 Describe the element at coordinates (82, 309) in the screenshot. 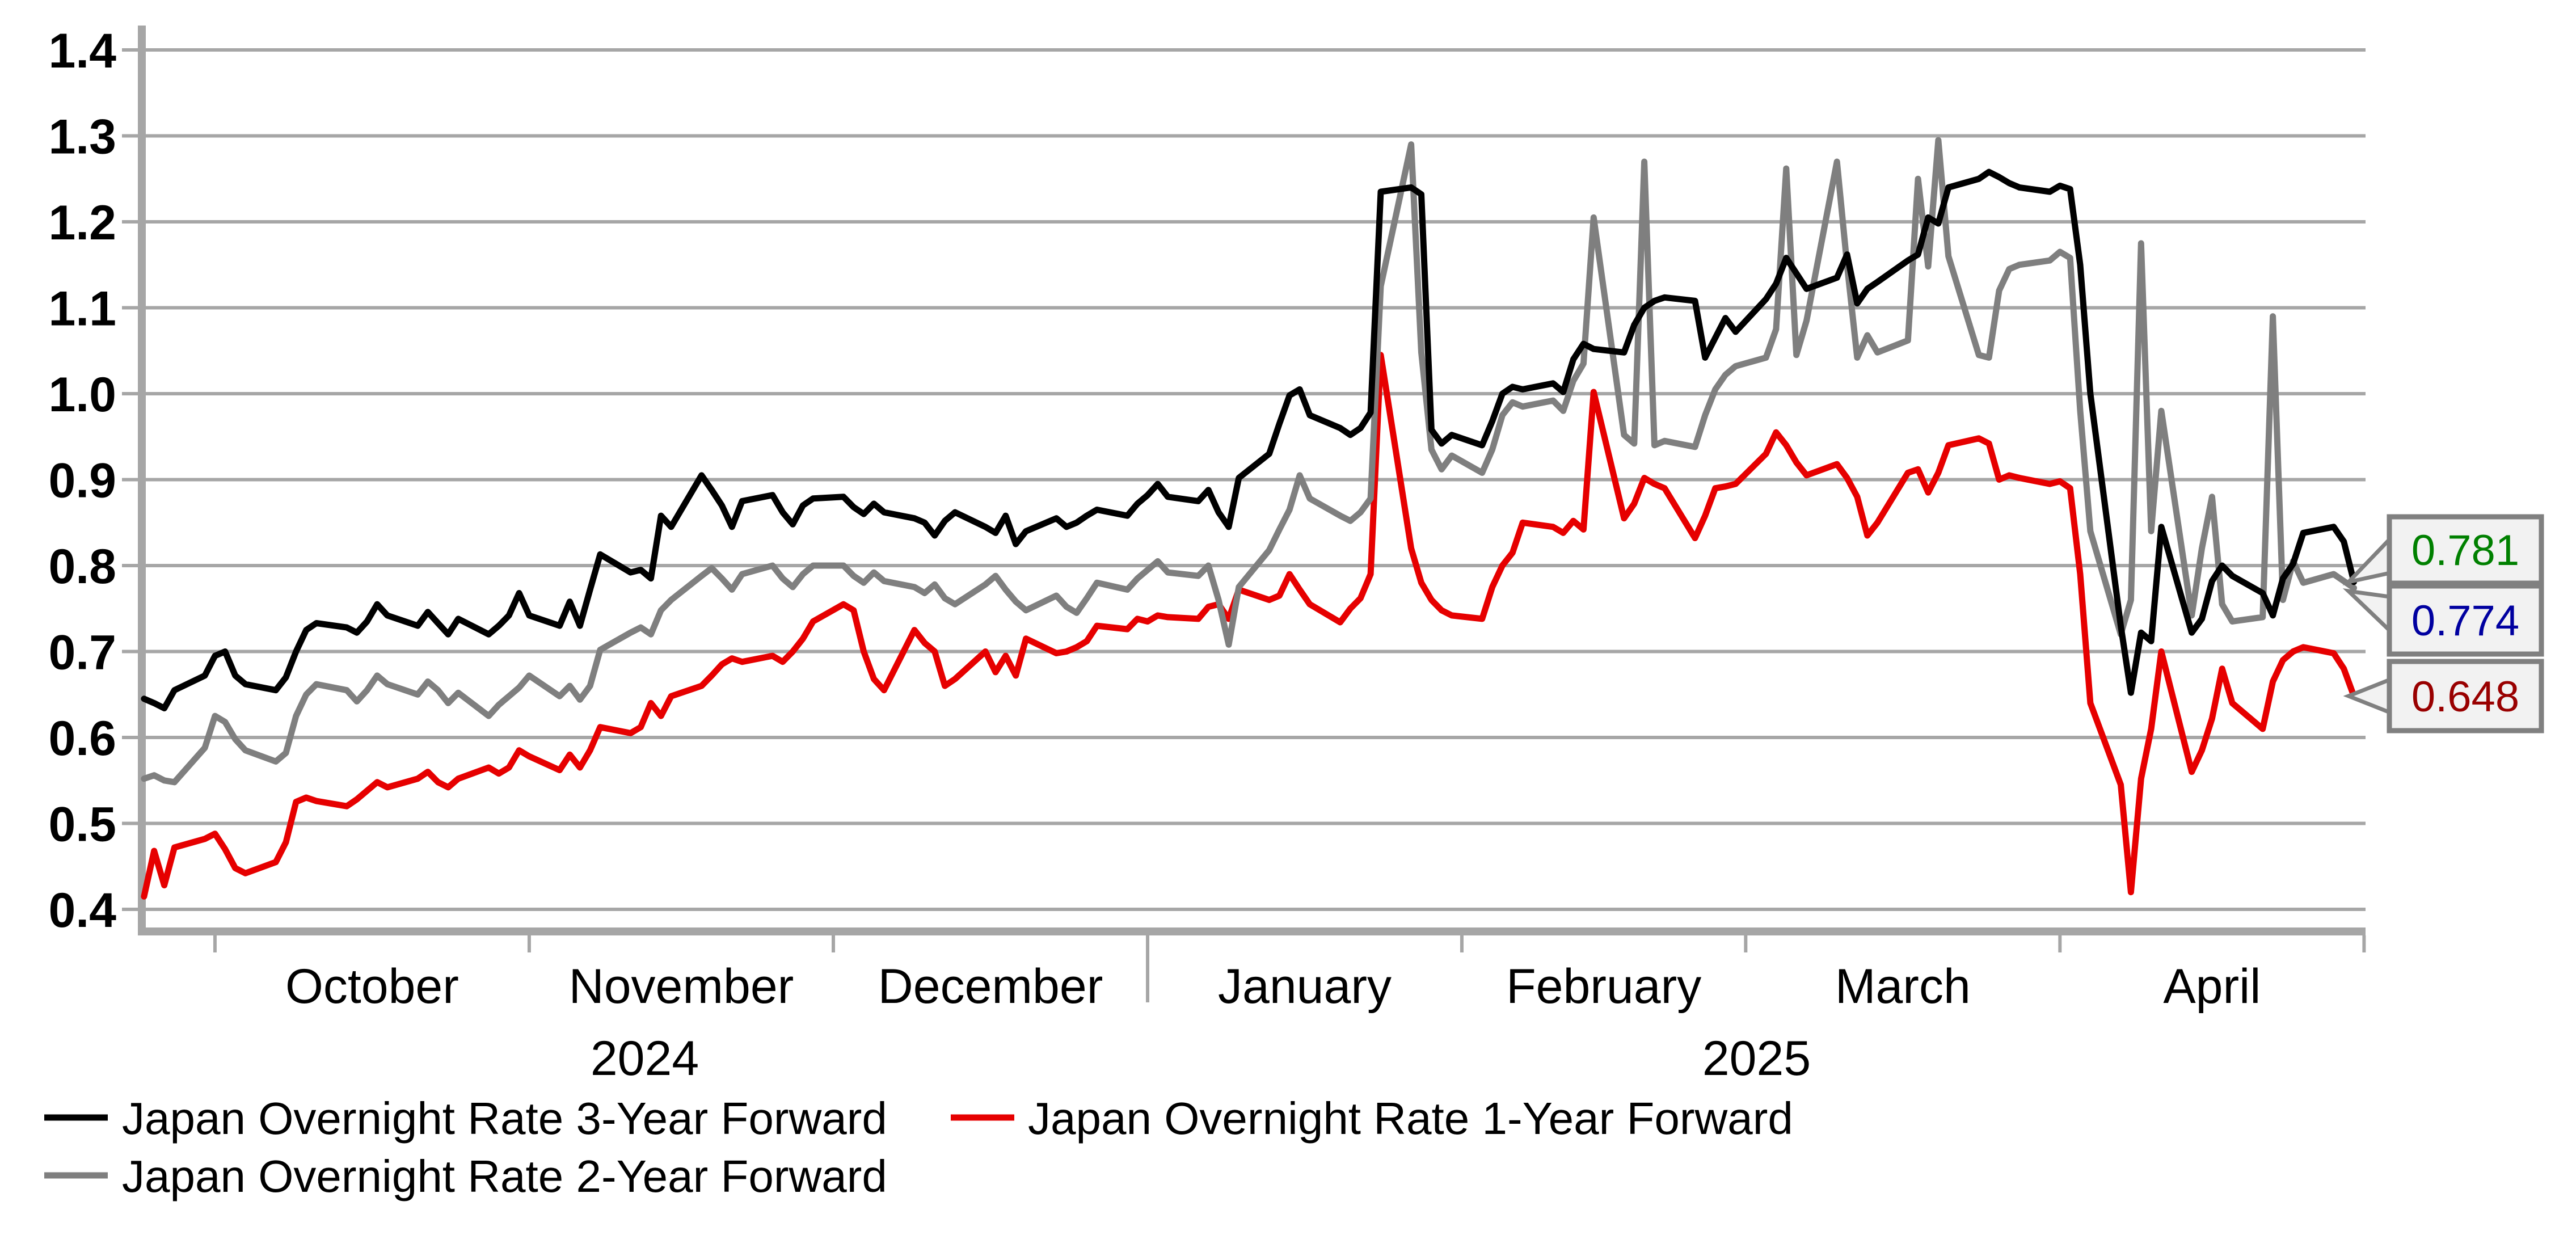

I see `y-tick-label: 1.1` at that location.